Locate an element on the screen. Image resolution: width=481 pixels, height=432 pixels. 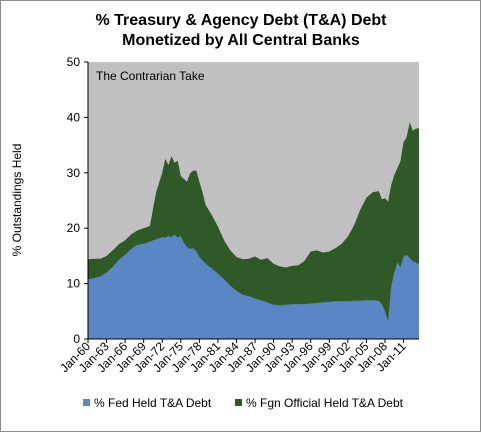
legend-swatch-fgn is located at coordinates (238, 402).